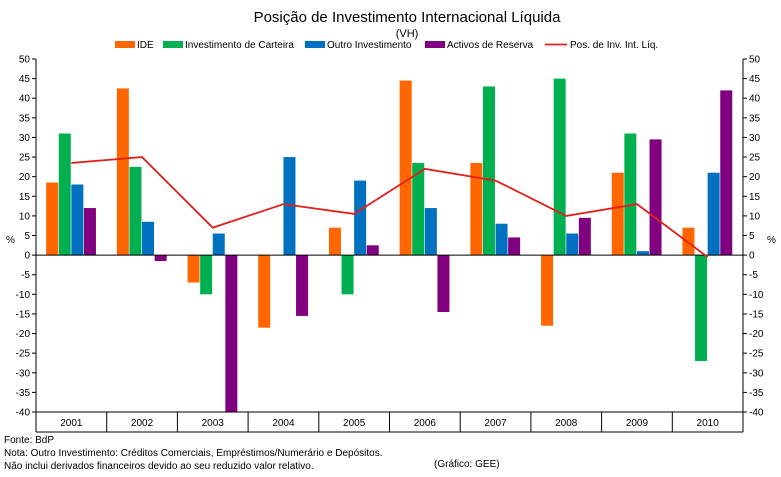 This screenshot has height=477, width=781. I want to click on y-tick-label-left: -30, so click(23, 373).